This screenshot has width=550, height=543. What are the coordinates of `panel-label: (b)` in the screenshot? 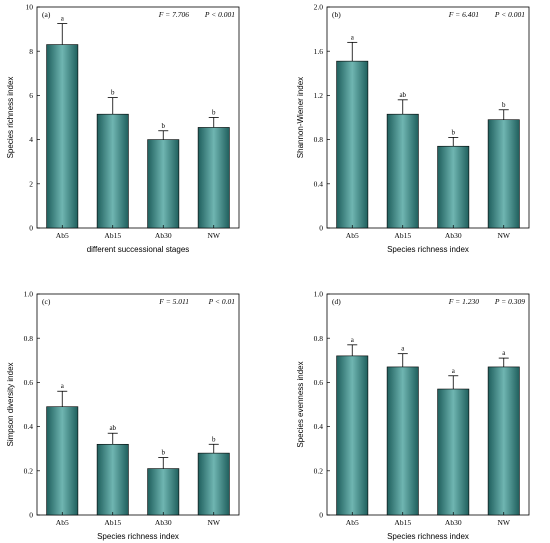 It's located at (336, 14).